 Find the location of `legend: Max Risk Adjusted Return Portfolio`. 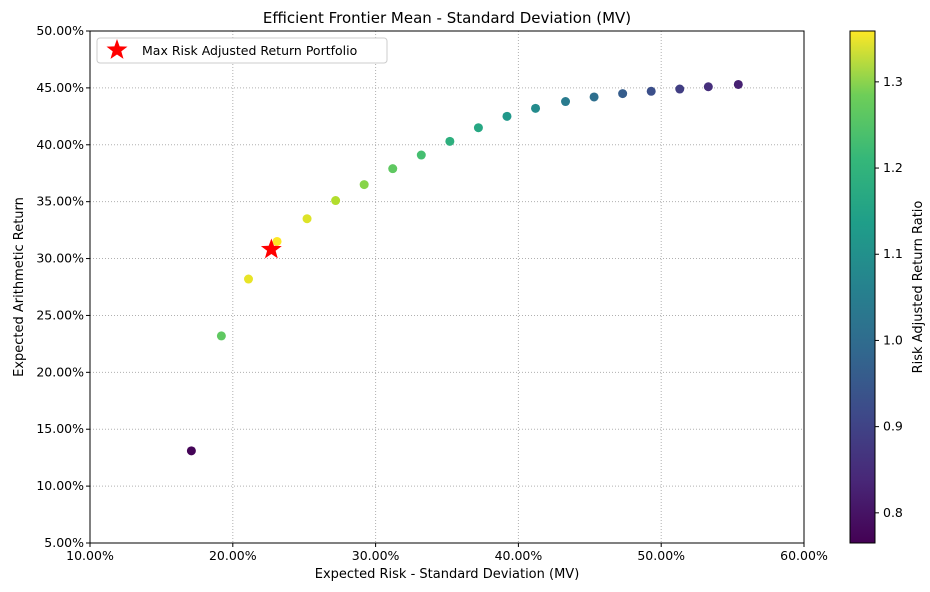

legend: Max Risk Adjusted Return Portfolio is located at coordinates (242, 50).